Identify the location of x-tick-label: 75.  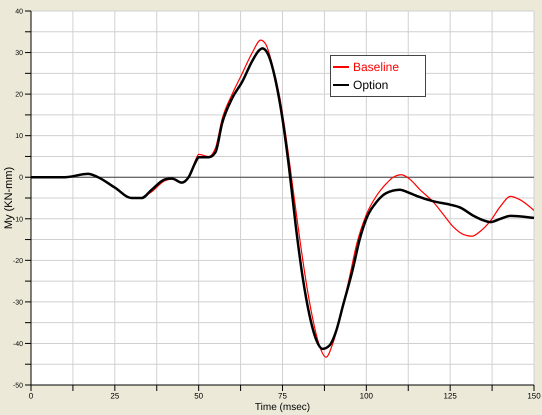
(283, 396).